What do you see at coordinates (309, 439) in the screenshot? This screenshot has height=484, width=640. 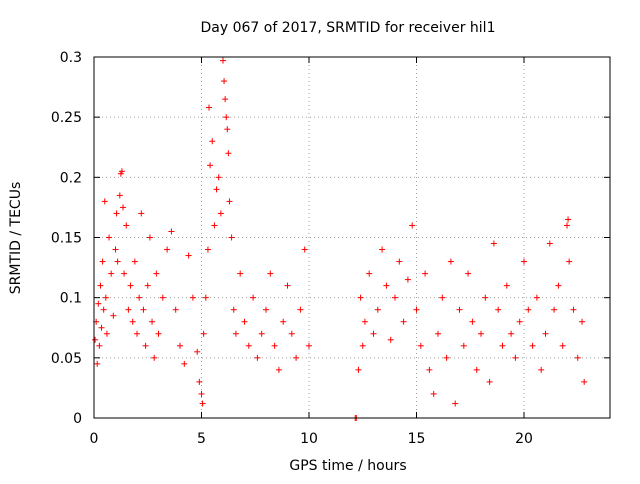 I see `x-tick-label: 10` at bounding box center [309, 439].